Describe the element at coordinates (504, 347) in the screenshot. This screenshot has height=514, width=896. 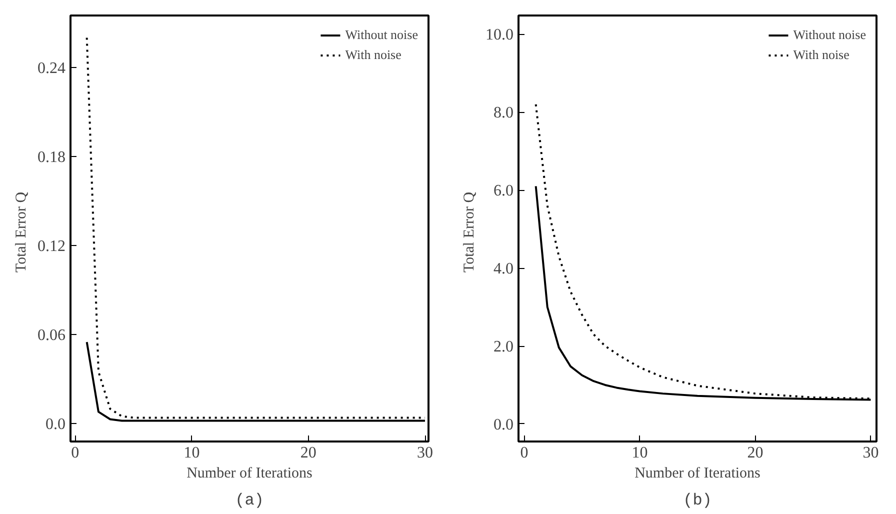
I see `y-tick-label: 2.0` at that location.